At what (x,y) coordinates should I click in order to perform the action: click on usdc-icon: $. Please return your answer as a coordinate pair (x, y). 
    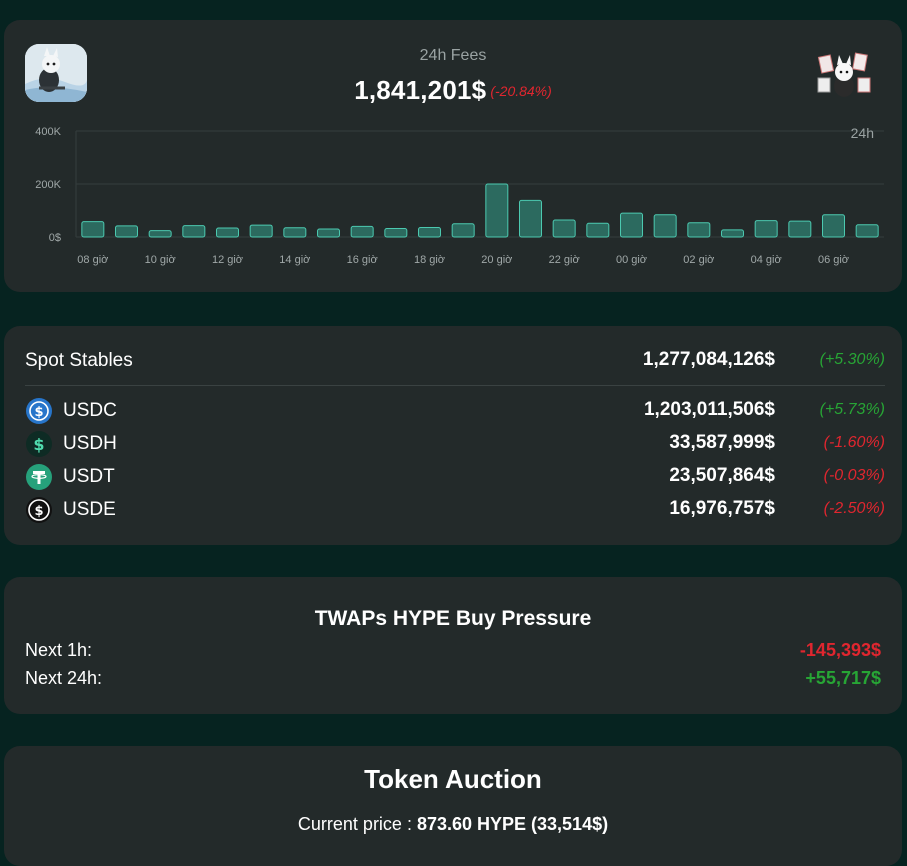
    Looking at the image, I should click on (39, 411).